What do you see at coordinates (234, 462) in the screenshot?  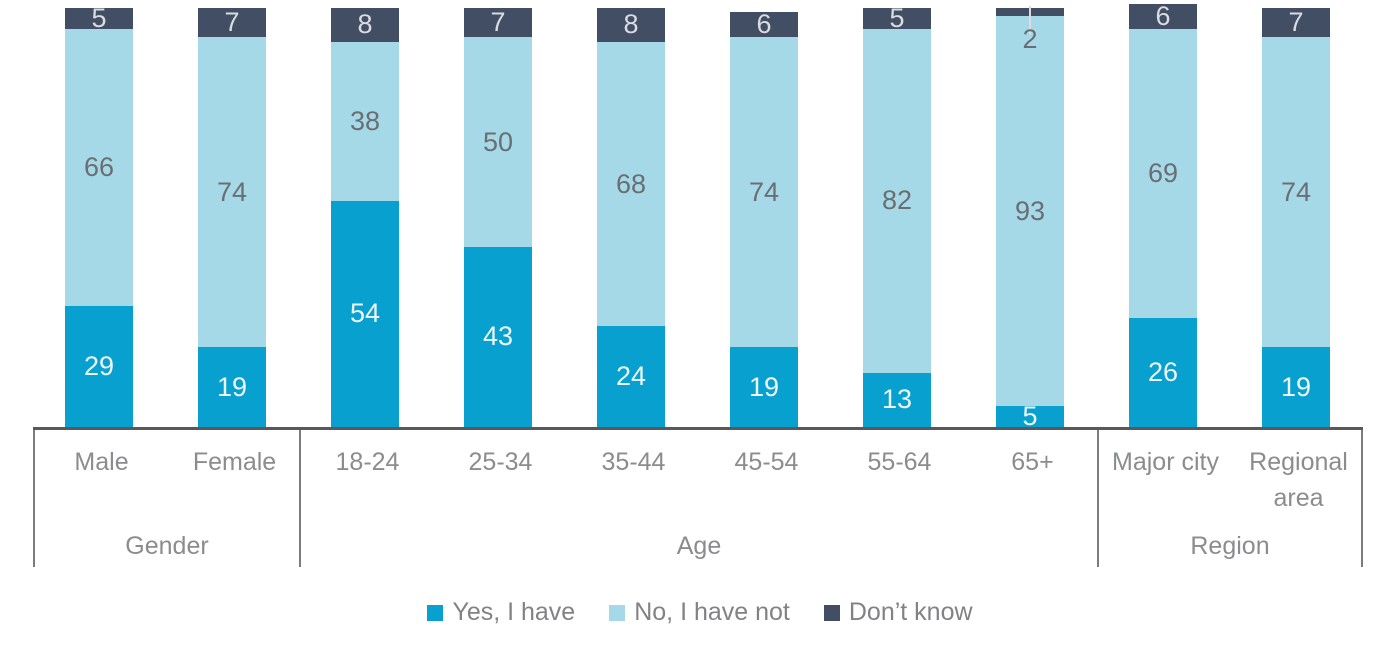 I see `category-label-female: Female` at bounding box center [234, 462].